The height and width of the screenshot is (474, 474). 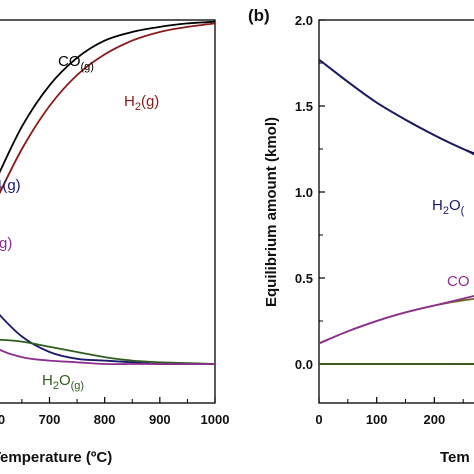 I want to click on chart-b-y-tick-label: 0.5, so click(x=304, y=278).